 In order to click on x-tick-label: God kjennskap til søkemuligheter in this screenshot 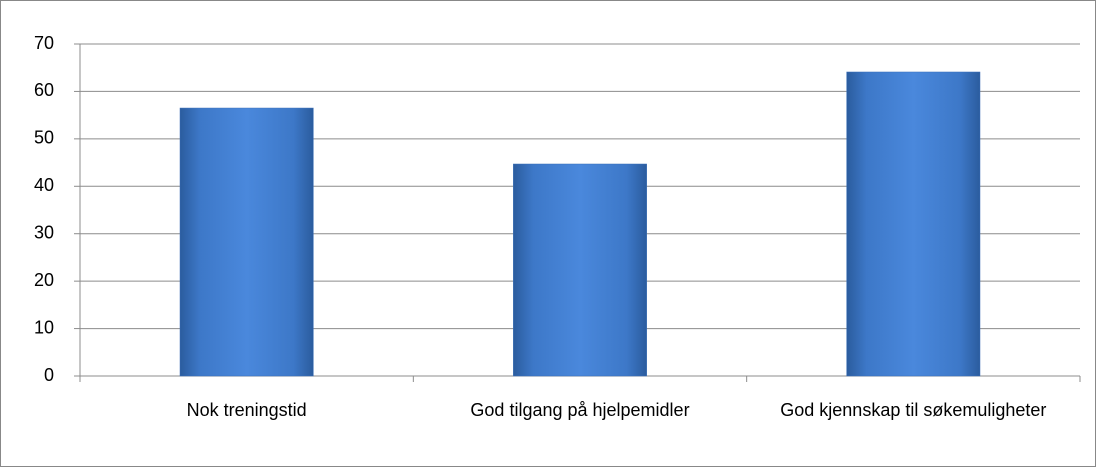, I will do `click(913, 410)`.